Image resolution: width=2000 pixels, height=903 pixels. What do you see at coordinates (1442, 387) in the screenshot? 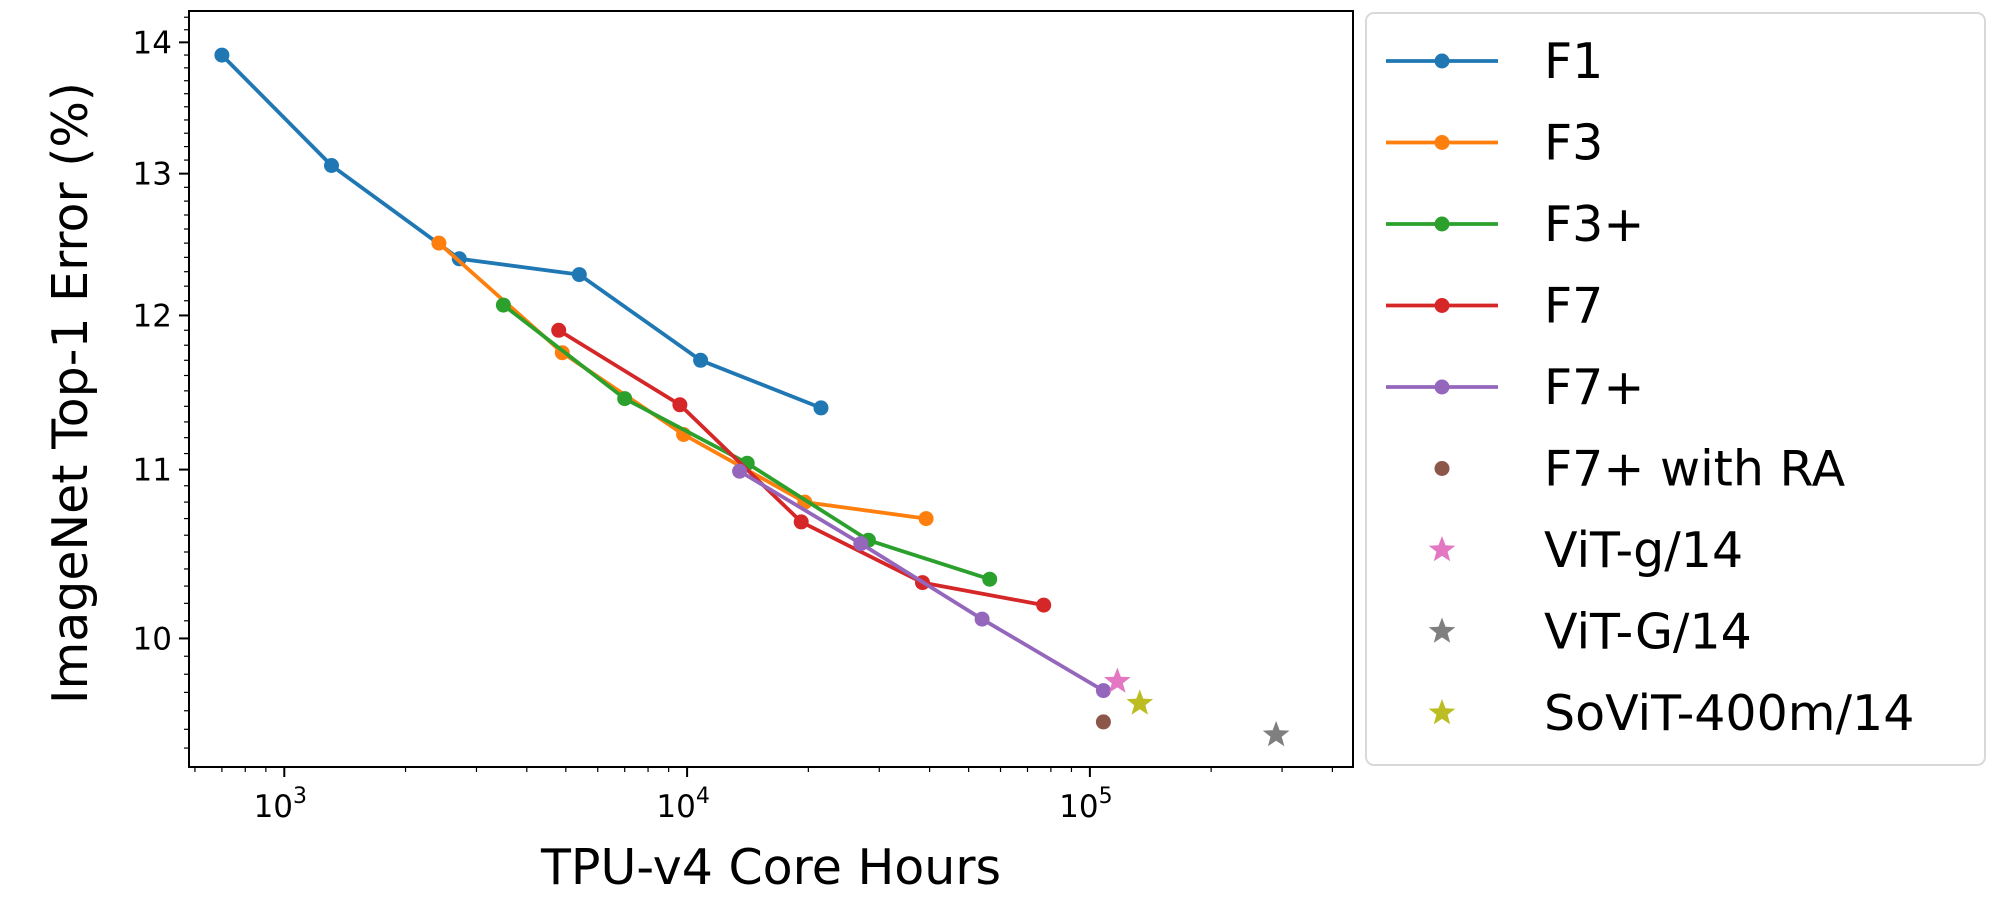
I see `legend-marker-f7plus` at bounding box center [1442, 387].